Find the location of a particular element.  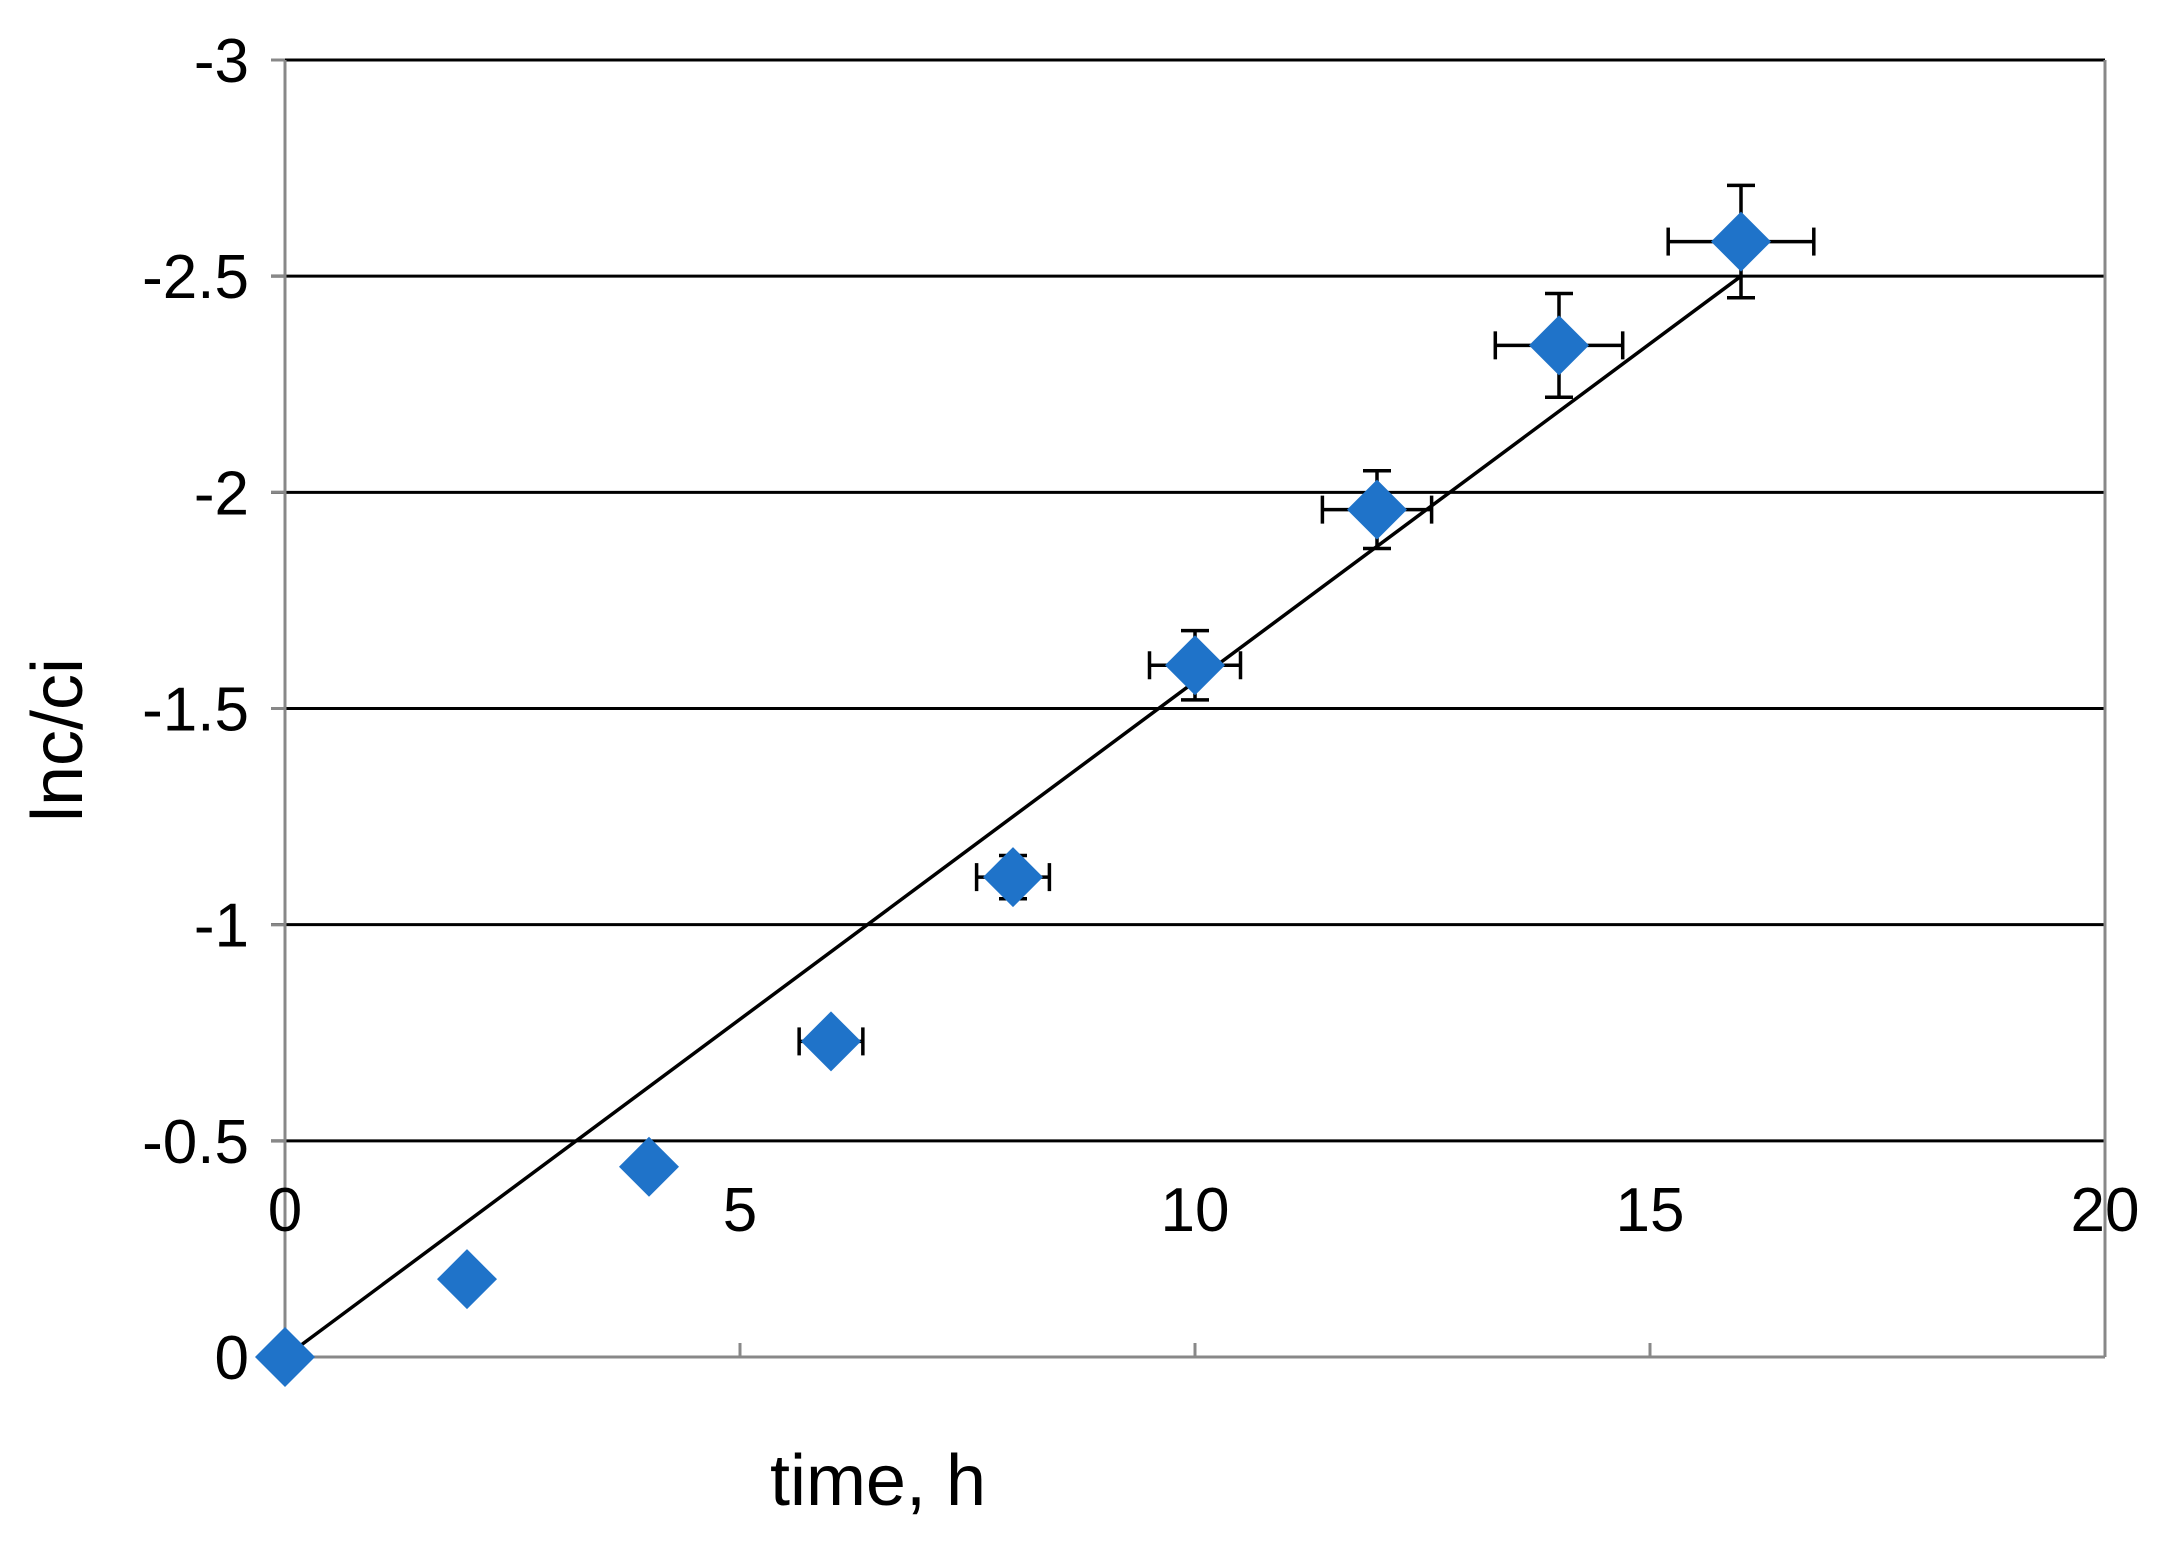

x-tick-labels: 0 5 10 15 20 is located at coordinates (1204, 1210).